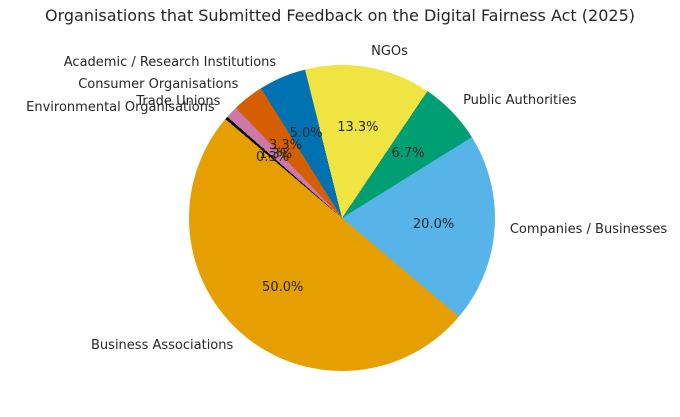 This screenshot has width=680, height=417. Describe the element at coordinates (433, 224) in the screenshot. I see `slice-pct-companies-businesses: 20.0%` at that location.